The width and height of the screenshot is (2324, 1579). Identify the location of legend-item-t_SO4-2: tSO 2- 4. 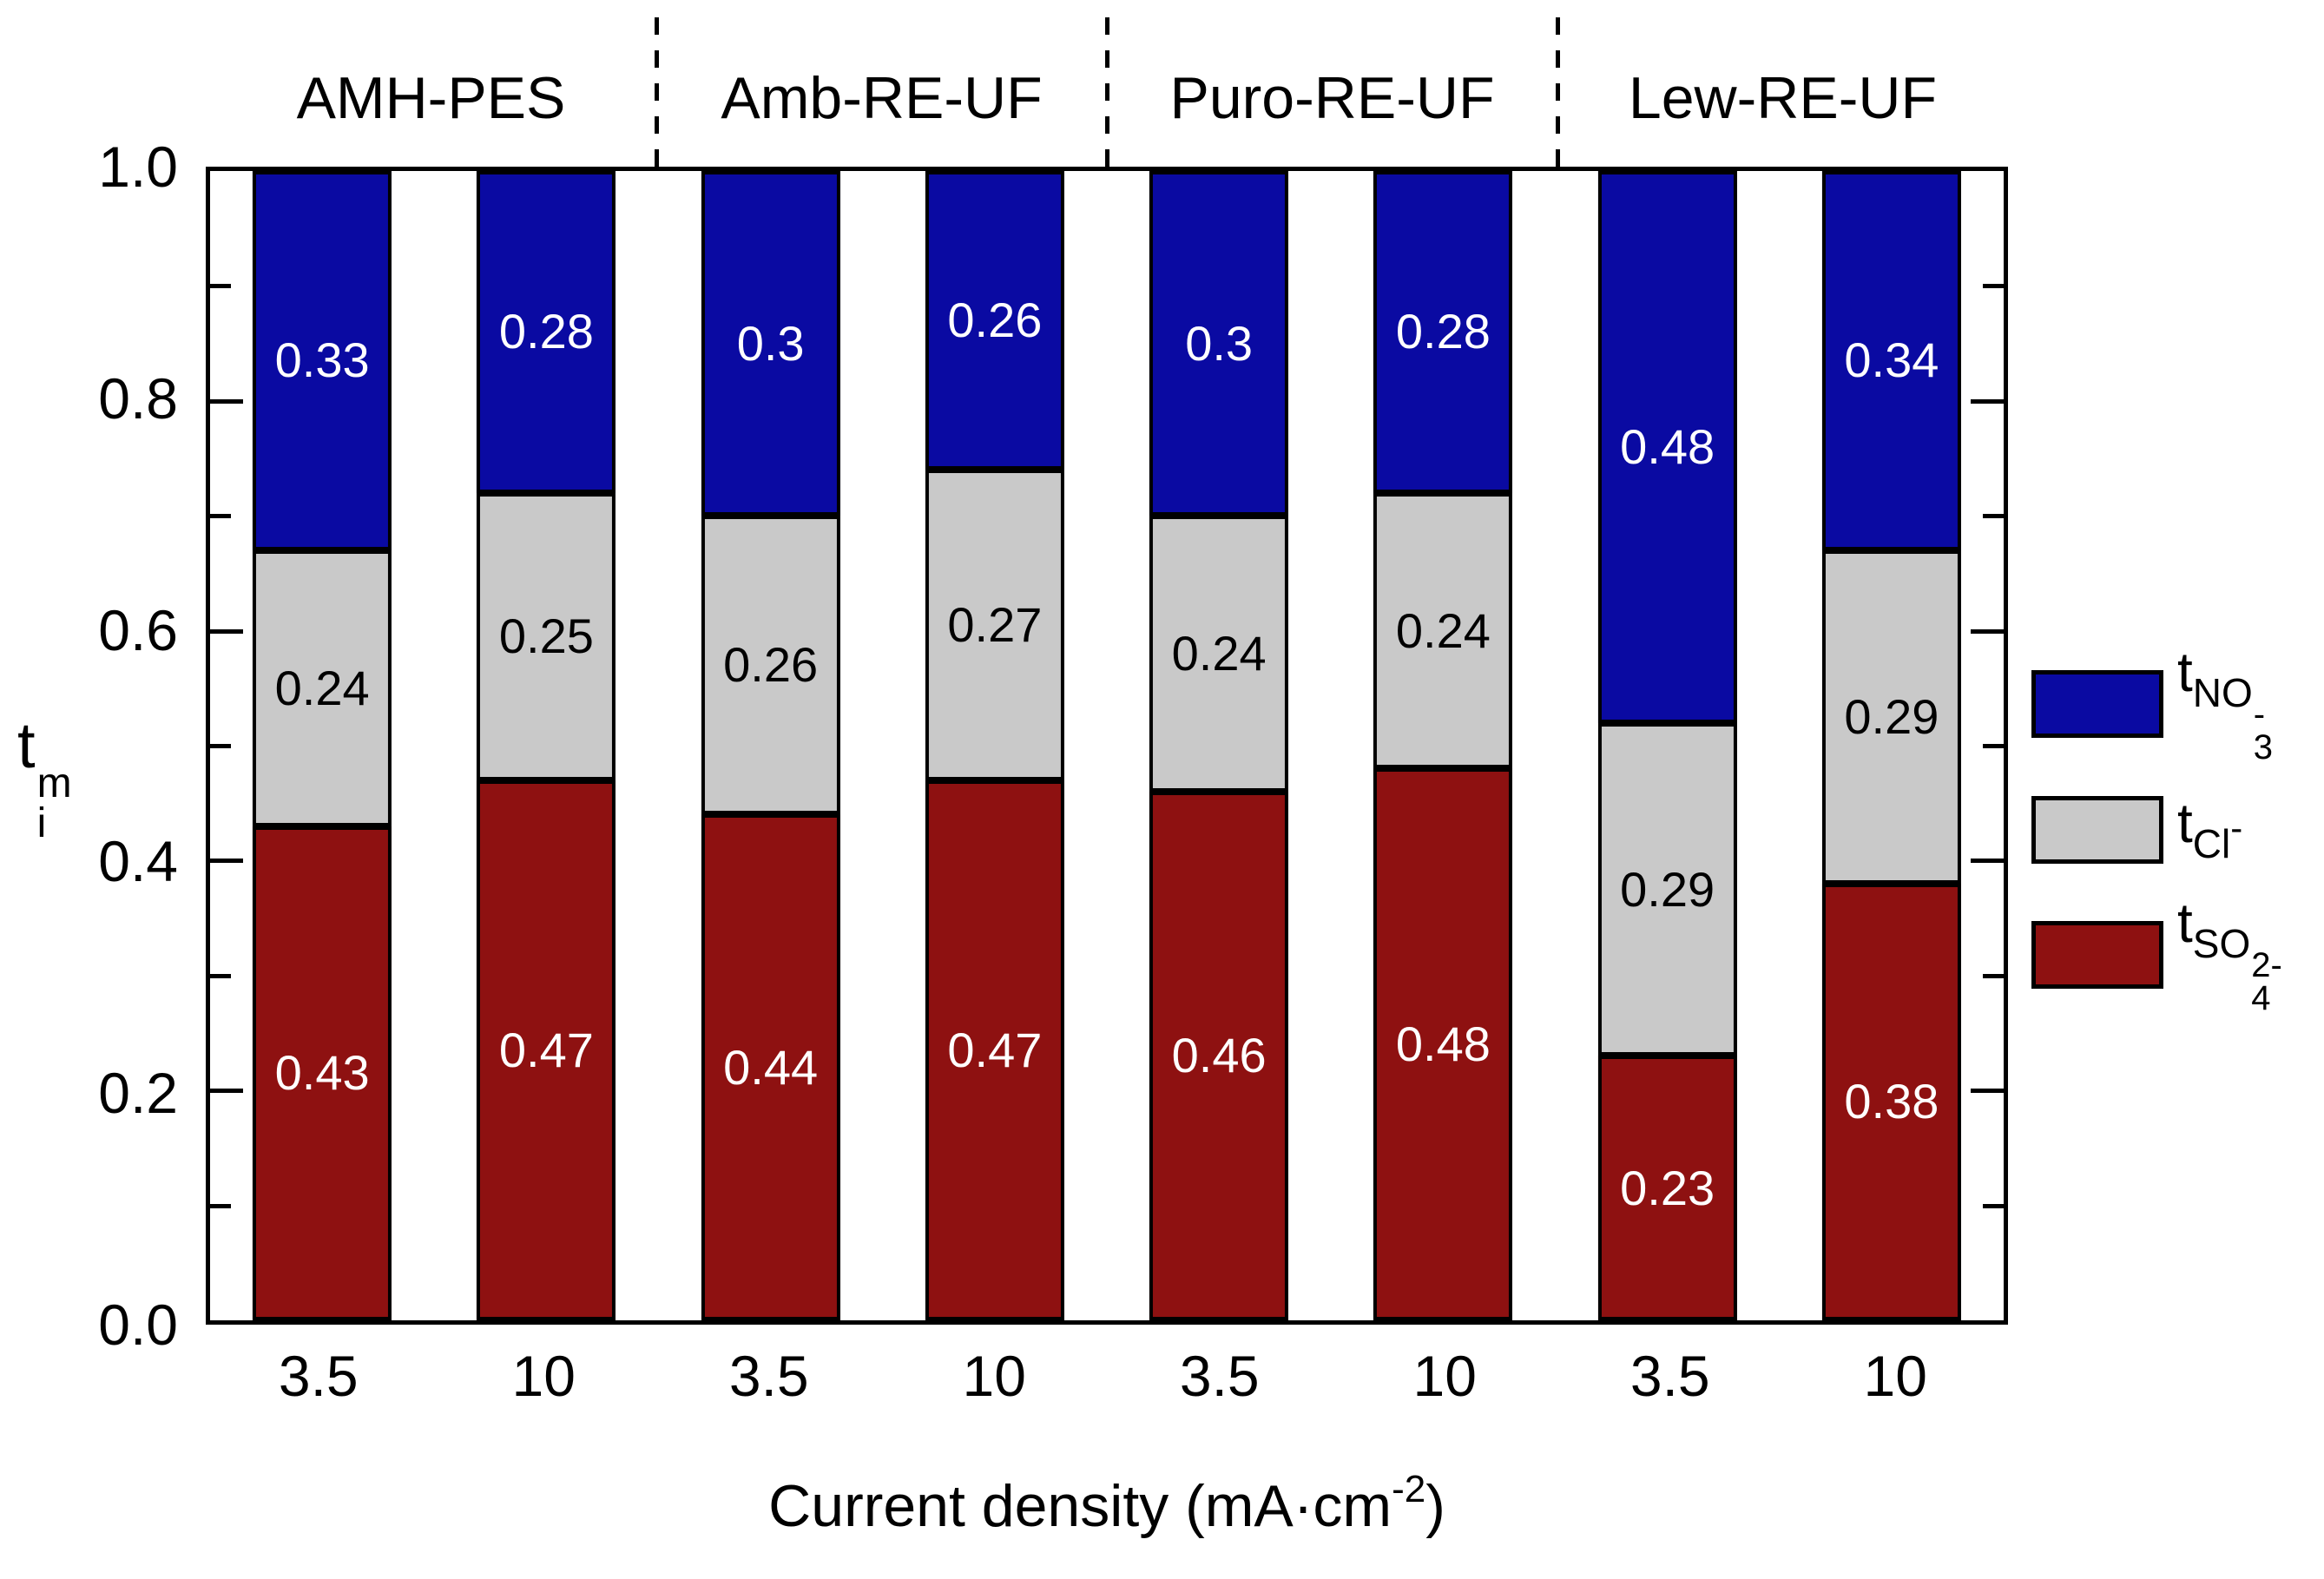
(2156, 955).